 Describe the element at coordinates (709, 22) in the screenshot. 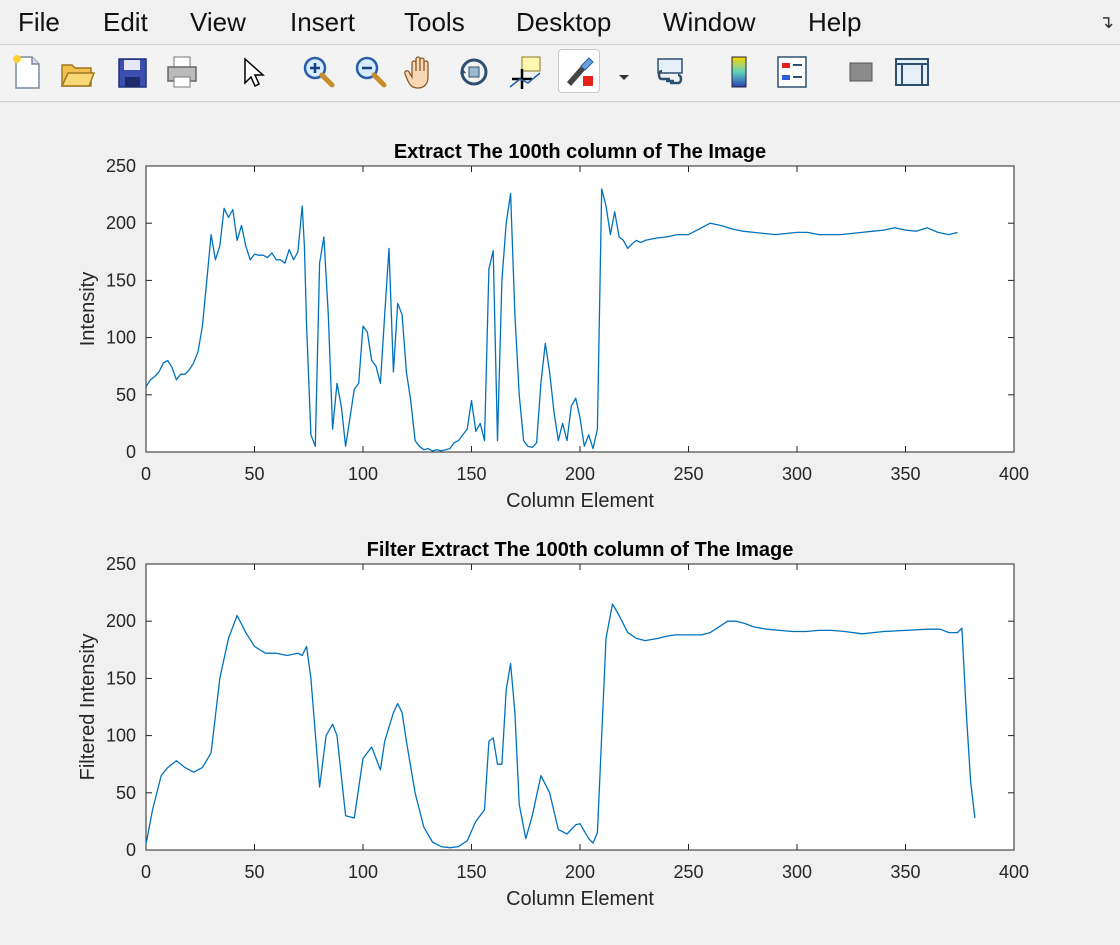

I see `menu-window: Window` at that location.